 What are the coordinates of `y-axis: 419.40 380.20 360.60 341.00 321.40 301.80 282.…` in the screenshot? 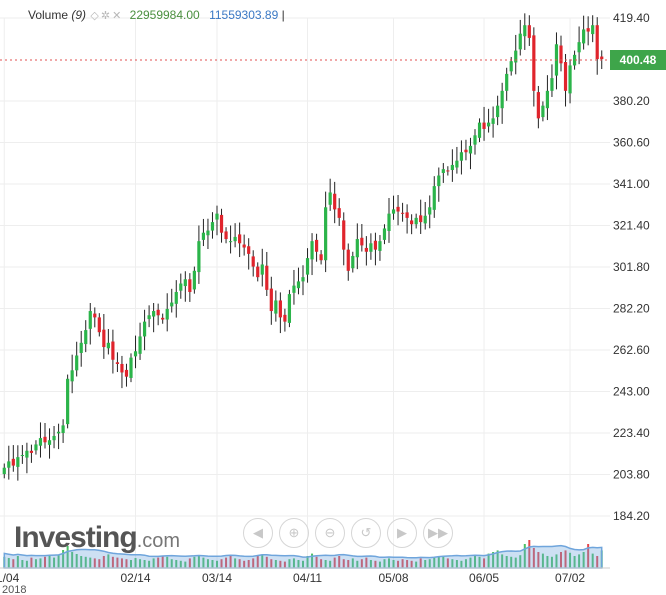 It's located at (631, 267).